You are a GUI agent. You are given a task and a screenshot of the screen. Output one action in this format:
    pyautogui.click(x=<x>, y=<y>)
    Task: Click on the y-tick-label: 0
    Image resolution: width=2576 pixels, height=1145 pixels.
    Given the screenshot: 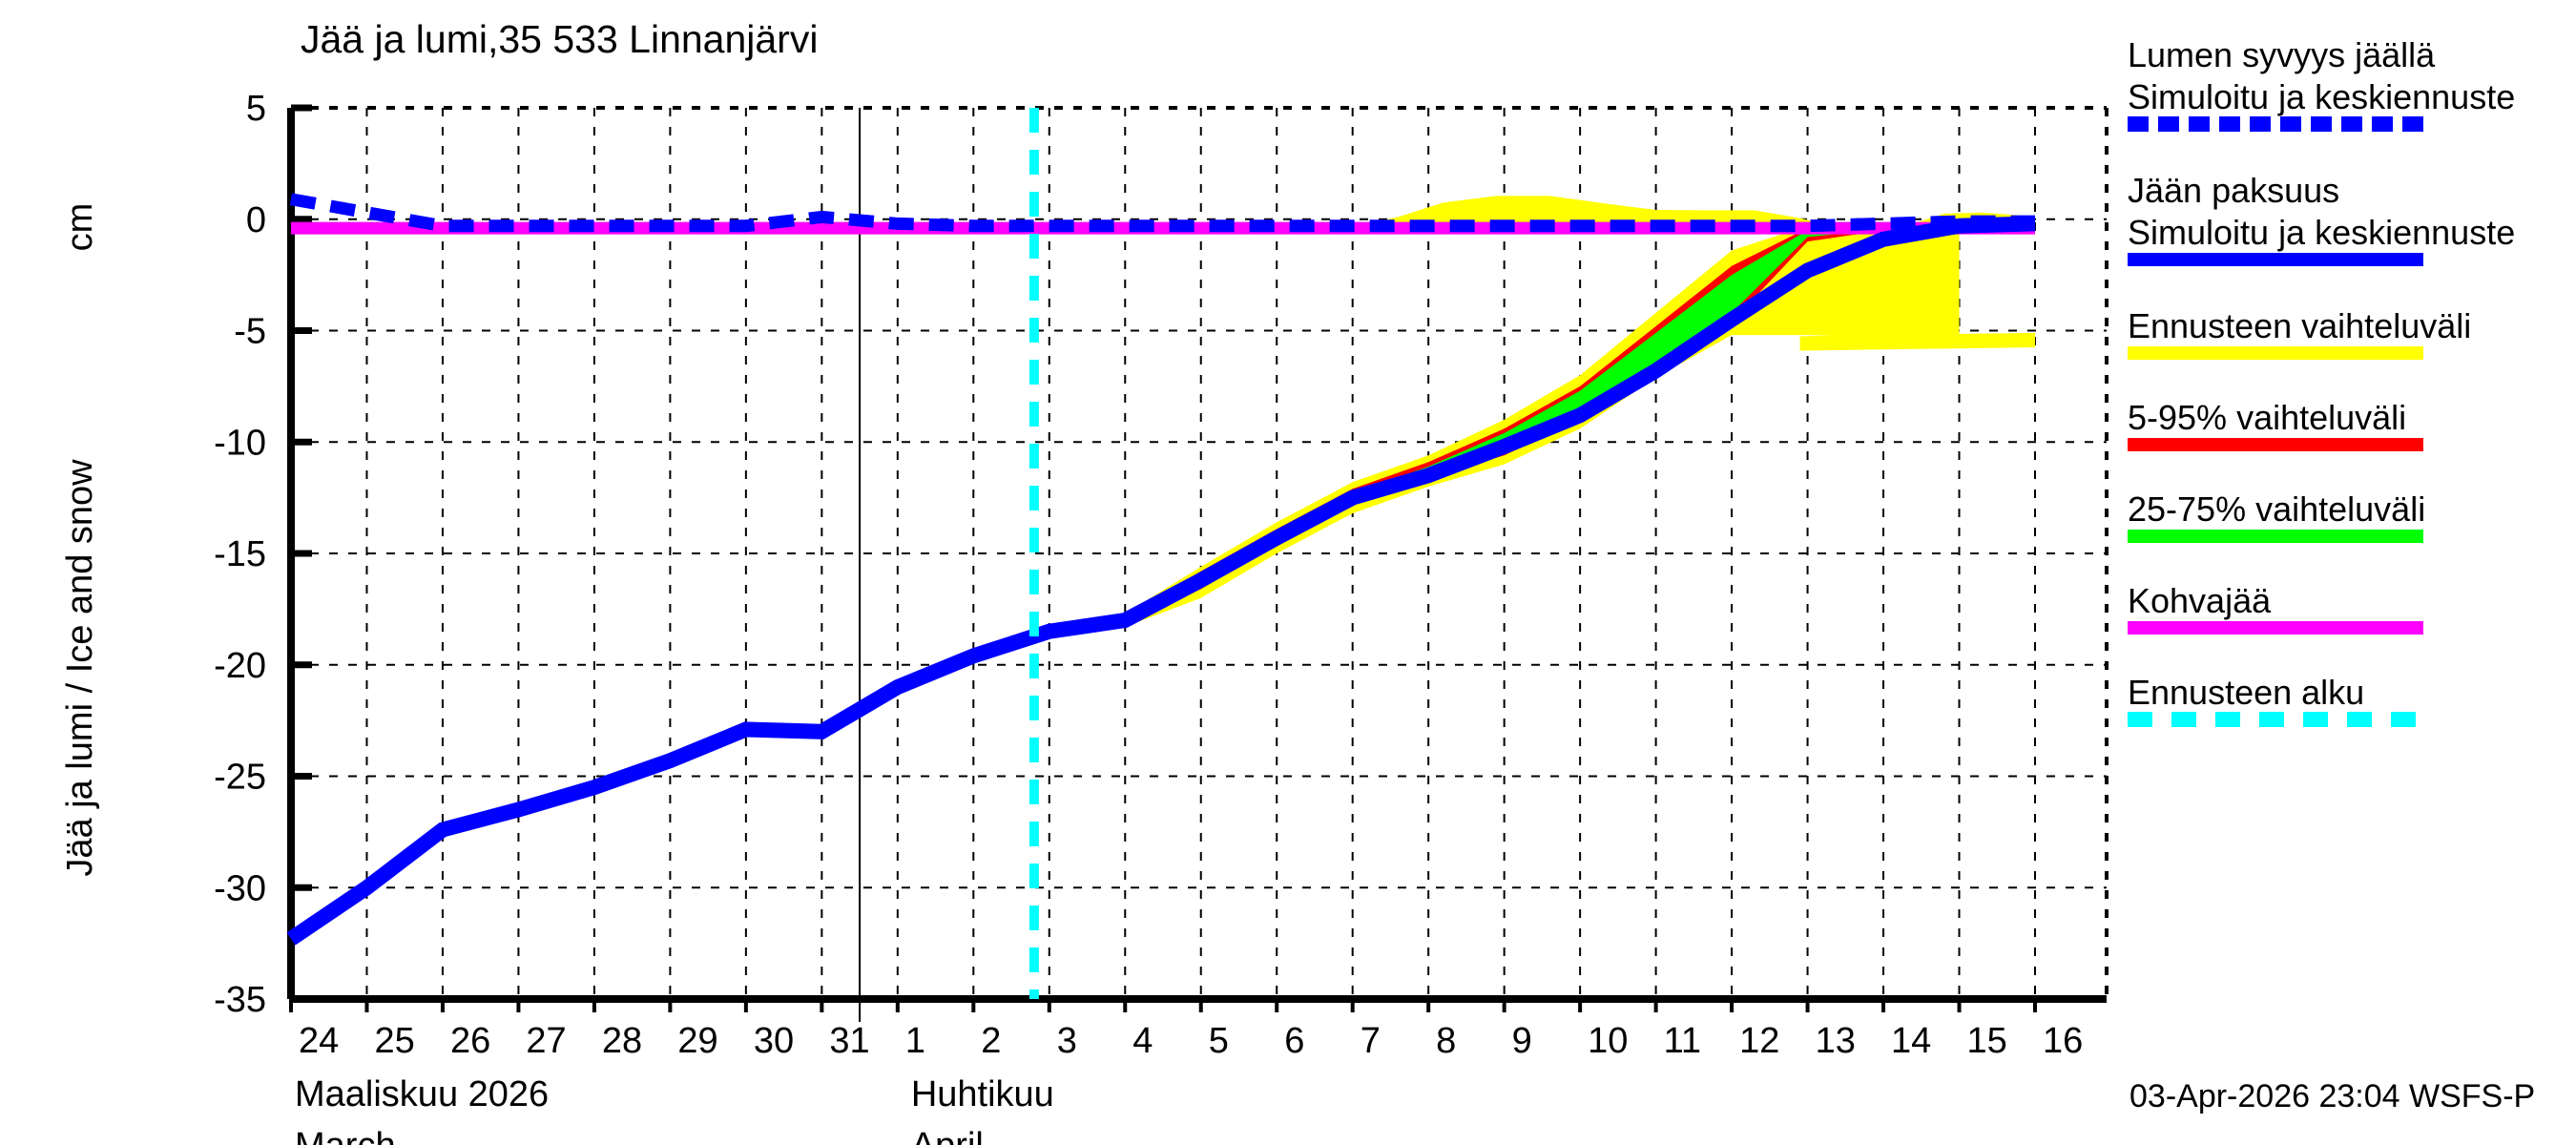 What is the action you would take?
    pyautogui.click(x=256, y=220)
    